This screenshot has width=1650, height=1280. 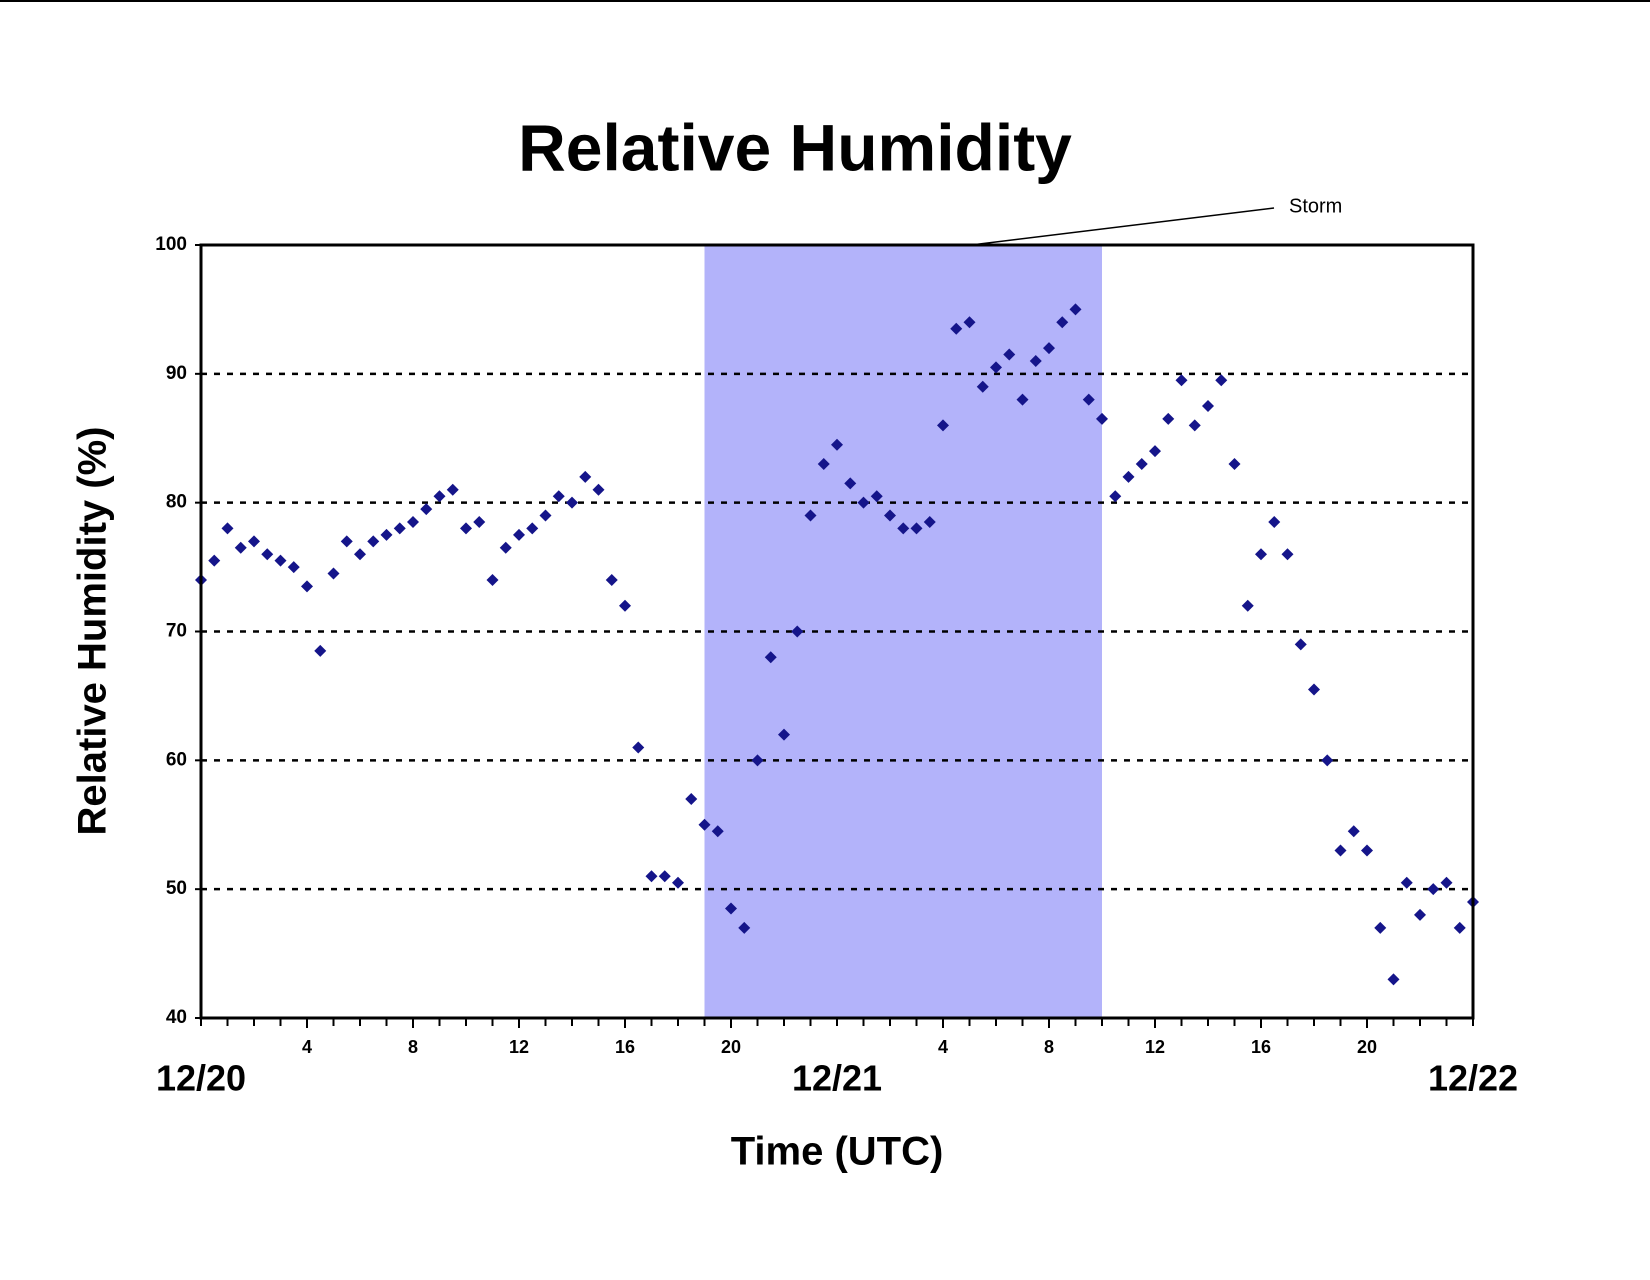 What do you see at coordinates (1315, 206) in the screenshot?
I see `annotation-label: Storm` at bounding box center [1315, 206].